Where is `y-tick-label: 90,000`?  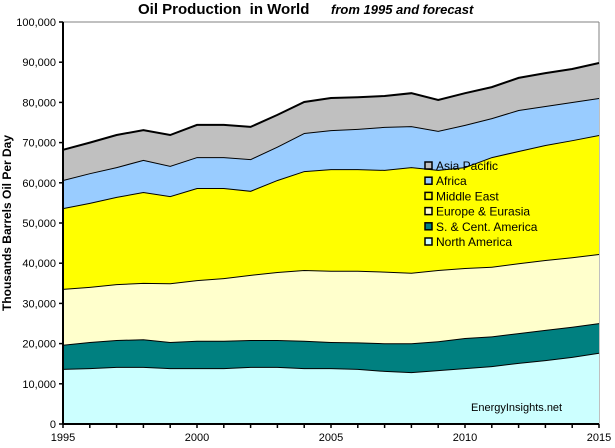
y-tick-label: 90,000 is located at coordinates (39, 63).